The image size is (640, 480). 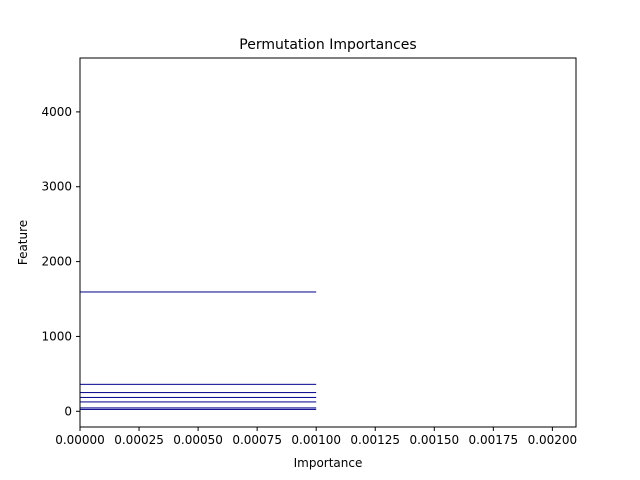 I want to click on x-tick-label-6: 0.00150, so click(x=434, y=440).